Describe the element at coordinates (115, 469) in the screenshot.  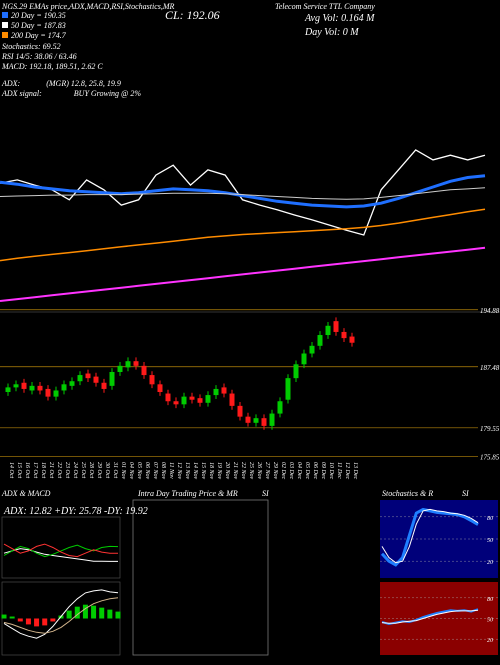
I see `x-tick-label: 31 Oct` at that location.